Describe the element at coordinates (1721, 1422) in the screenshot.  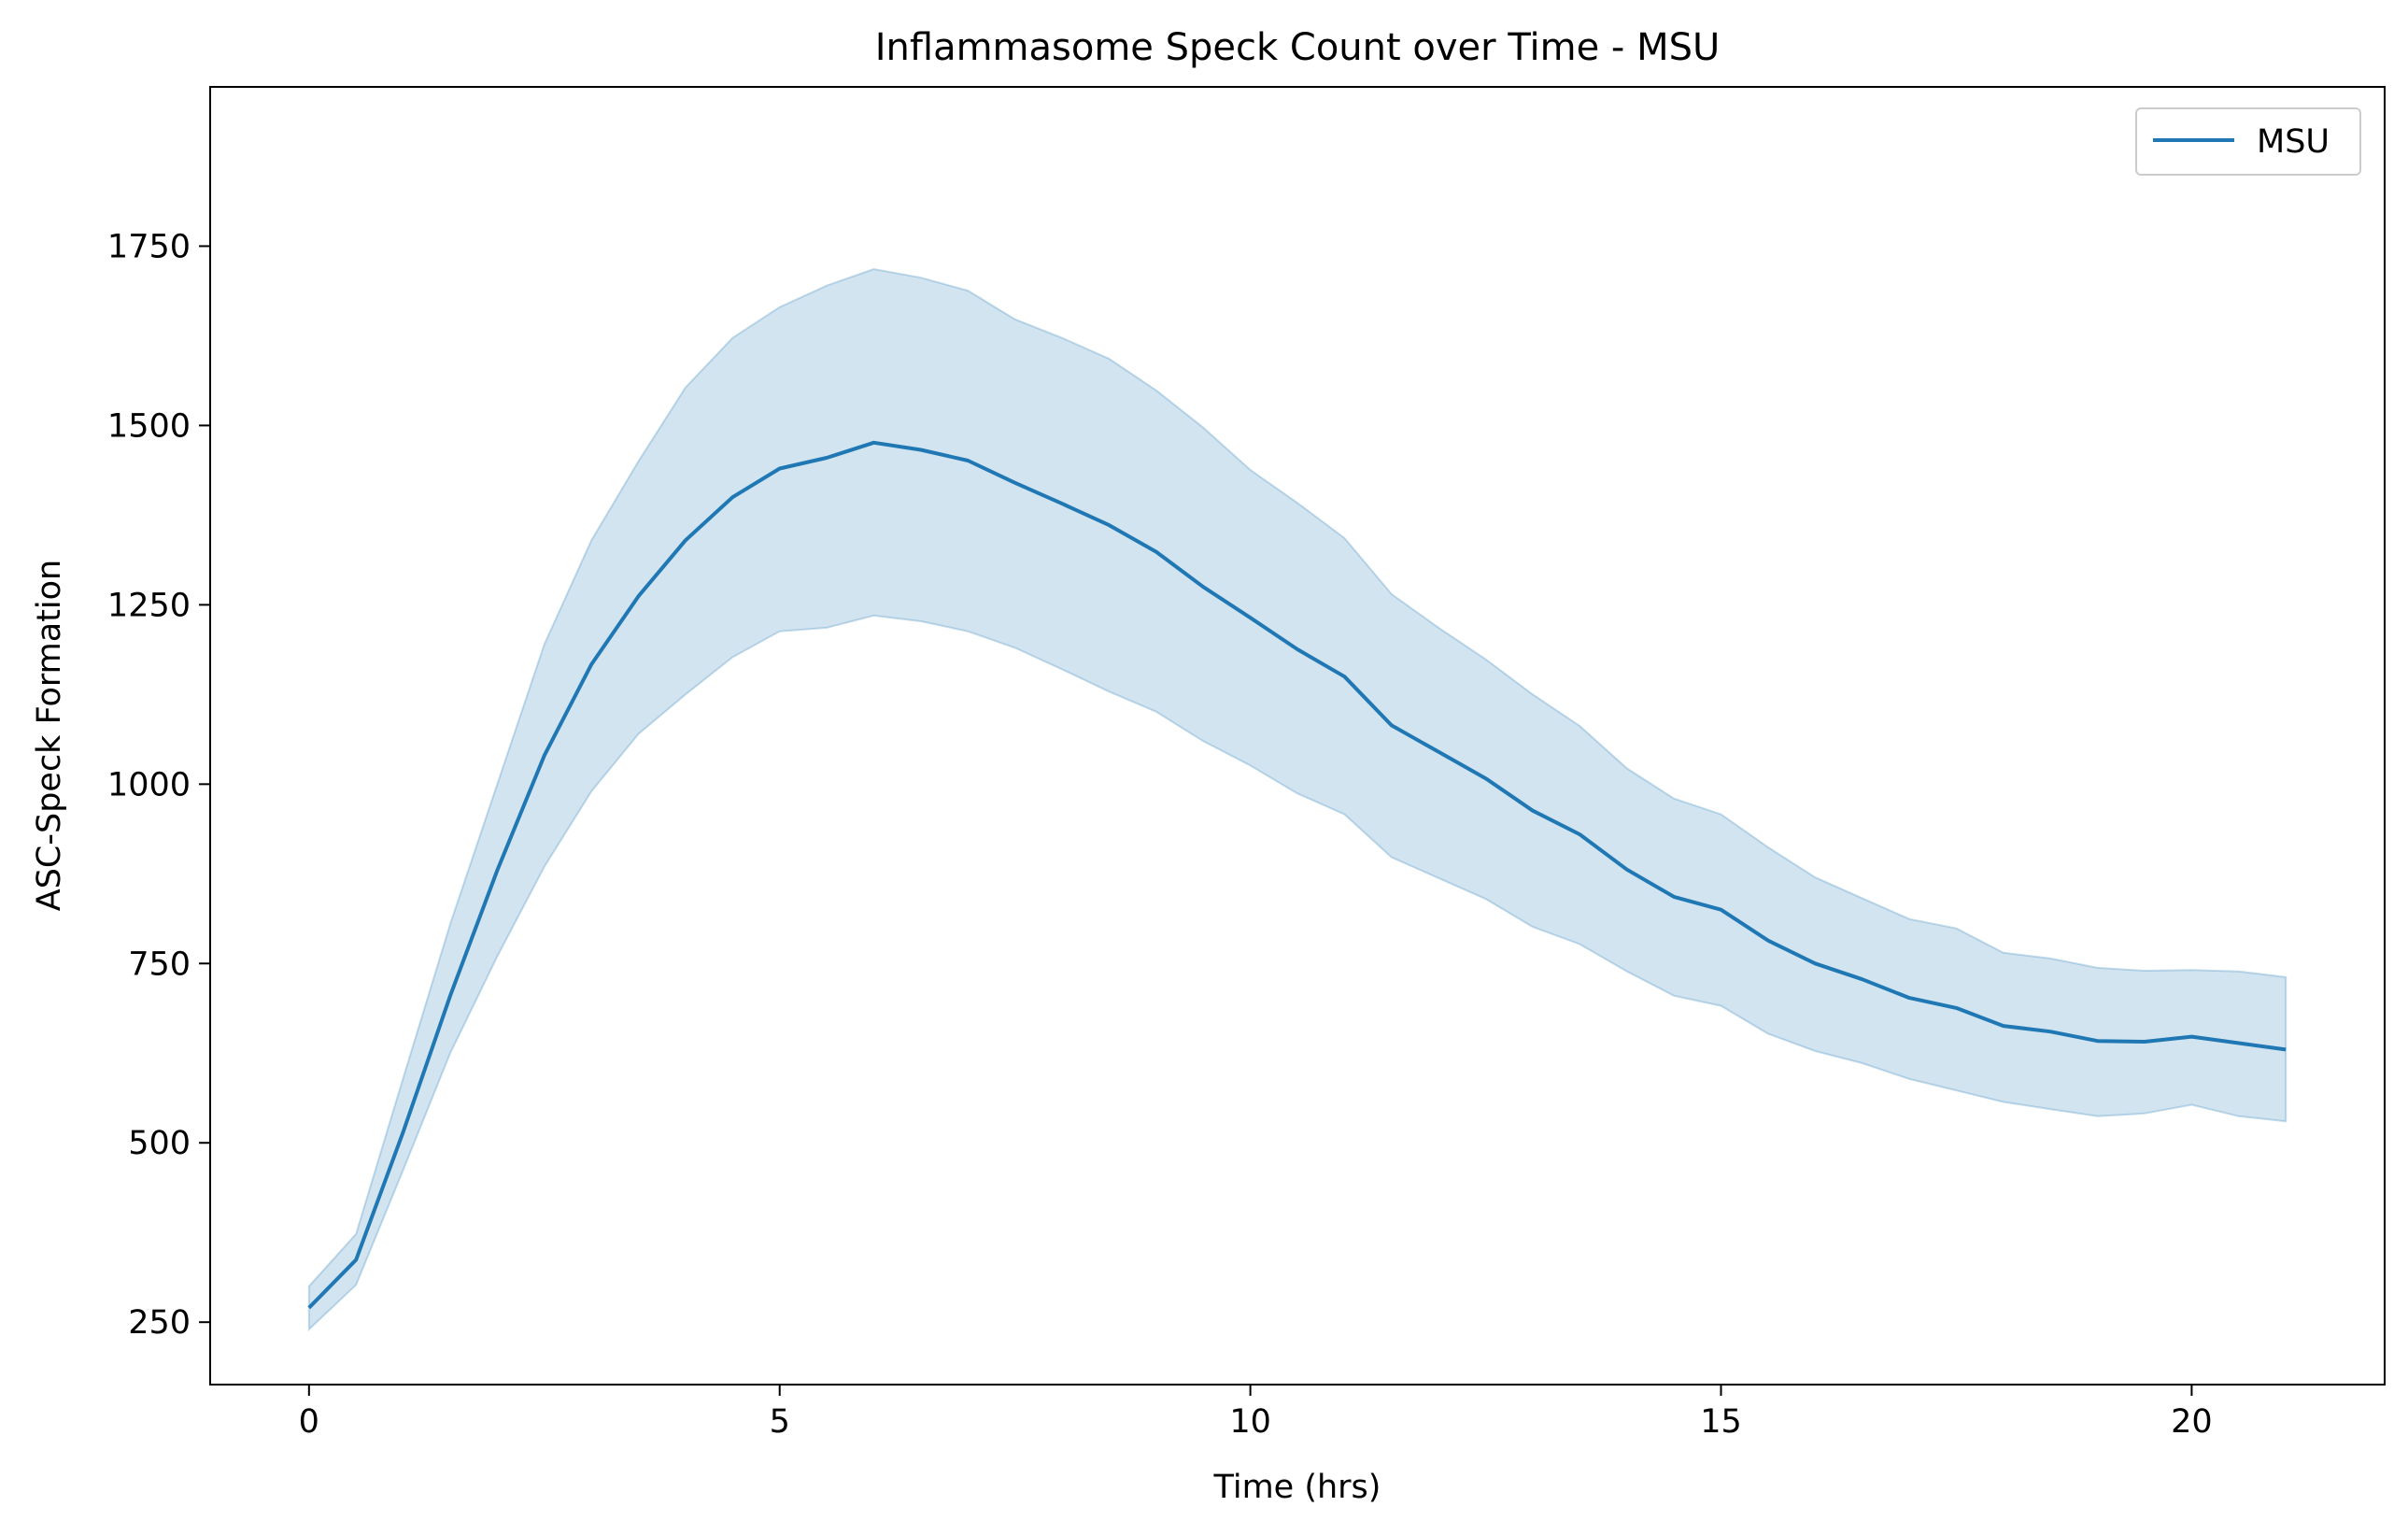
I see `x-tick-label: 15` at that location.